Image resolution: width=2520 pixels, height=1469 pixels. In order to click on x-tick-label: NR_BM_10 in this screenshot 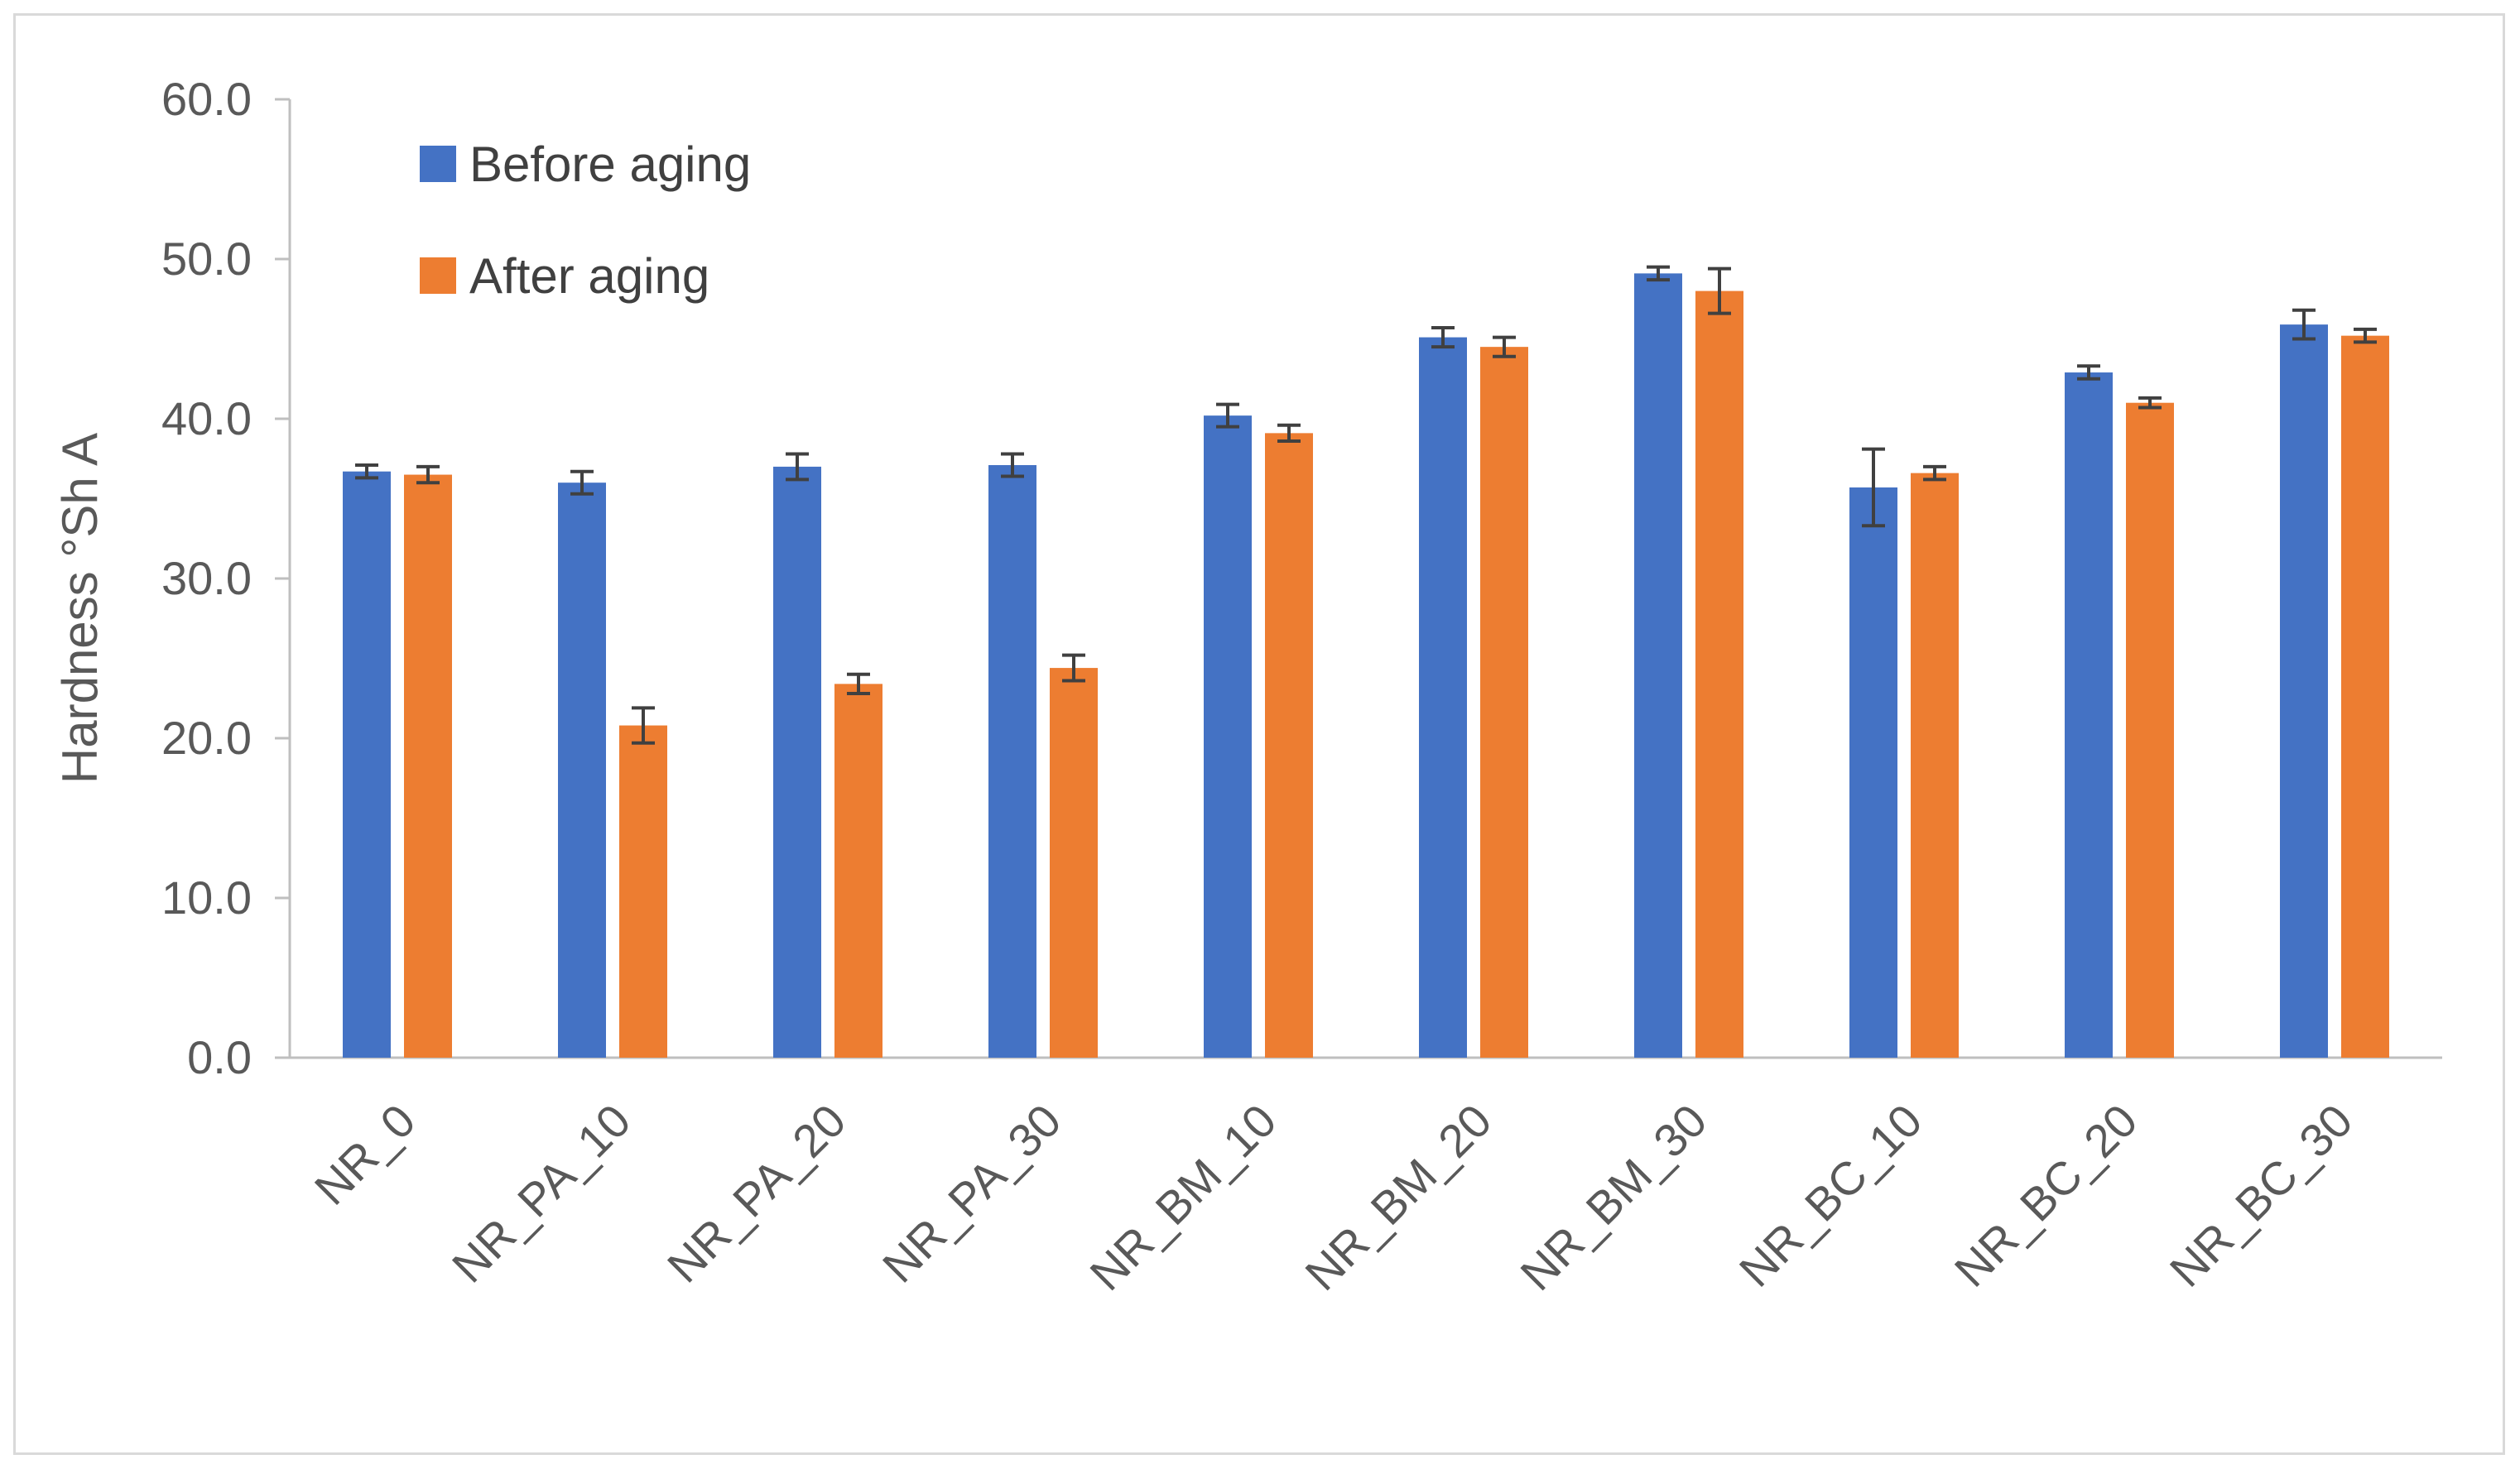, I will do `click(1183, 1197)`.